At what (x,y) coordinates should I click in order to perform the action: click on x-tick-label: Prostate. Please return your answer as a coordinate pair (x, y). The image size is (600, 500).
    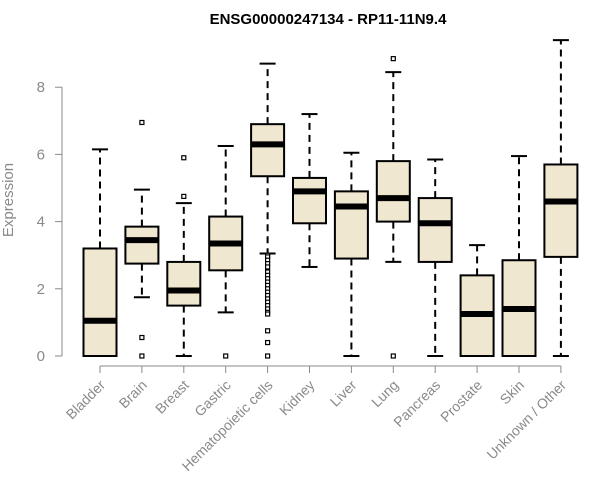
    Looking at the image, I should click on (461, 401).